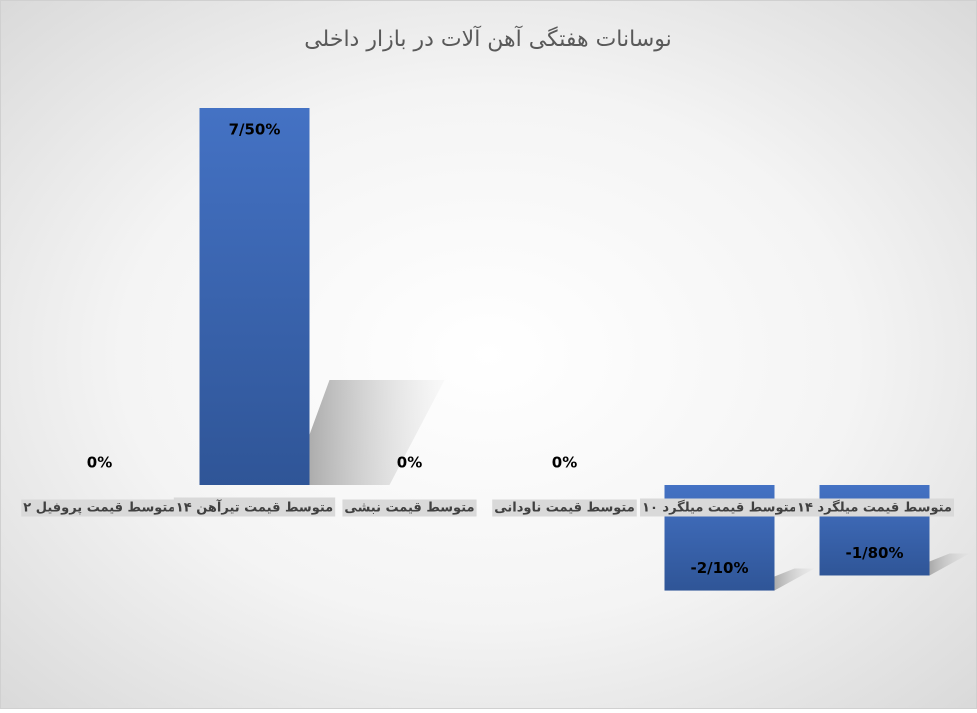 Image resolution: width=977 pixels, height=713 pixels. I want to click on x-tick-label: متوسط قیمت ناودانی, so click(564, 508).